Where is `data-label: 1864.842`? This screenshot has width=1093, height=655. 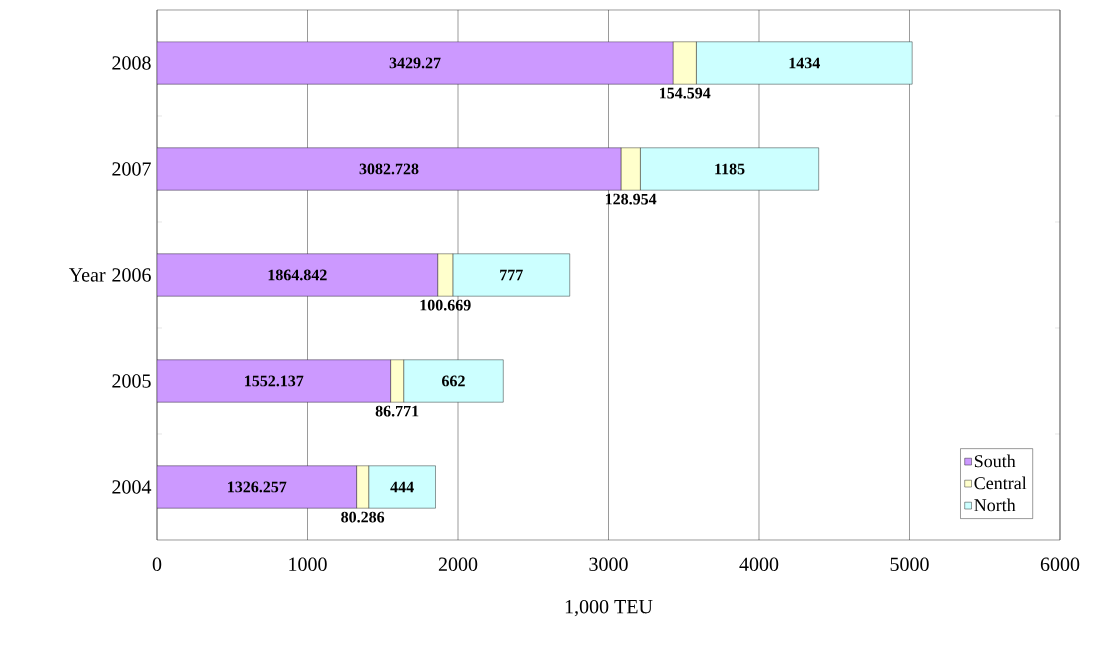
data-label: 1864.842 is located at coordinates (297, 275).